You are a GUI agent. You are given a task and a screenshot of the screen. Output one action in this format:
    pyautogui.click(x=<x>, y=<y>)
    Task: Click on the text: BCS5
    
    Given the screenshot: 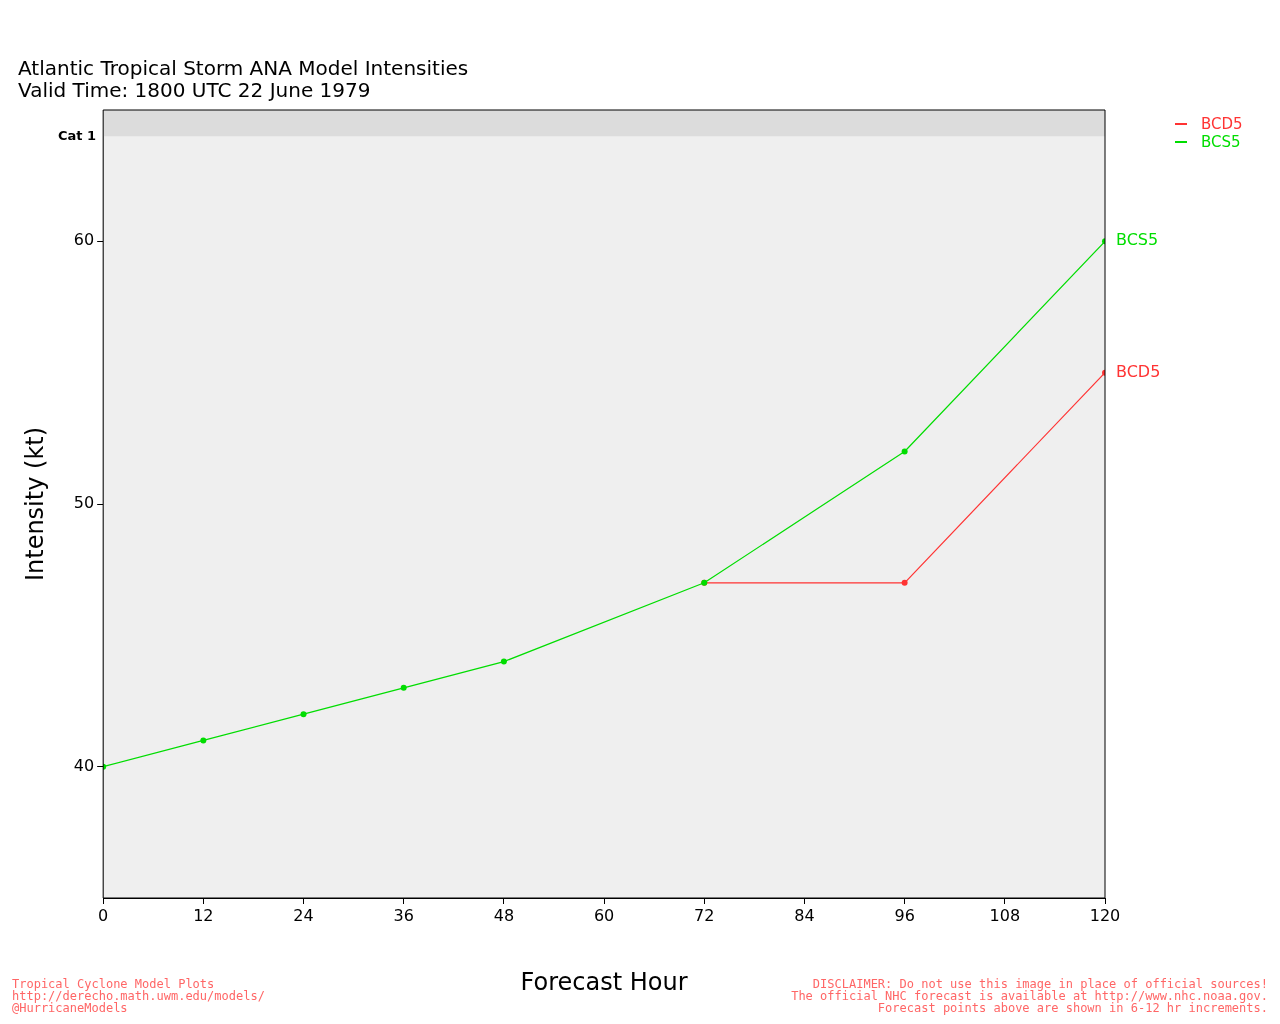 What is the action you would take?
    pyautogui.click(x=1137, y=240)
    